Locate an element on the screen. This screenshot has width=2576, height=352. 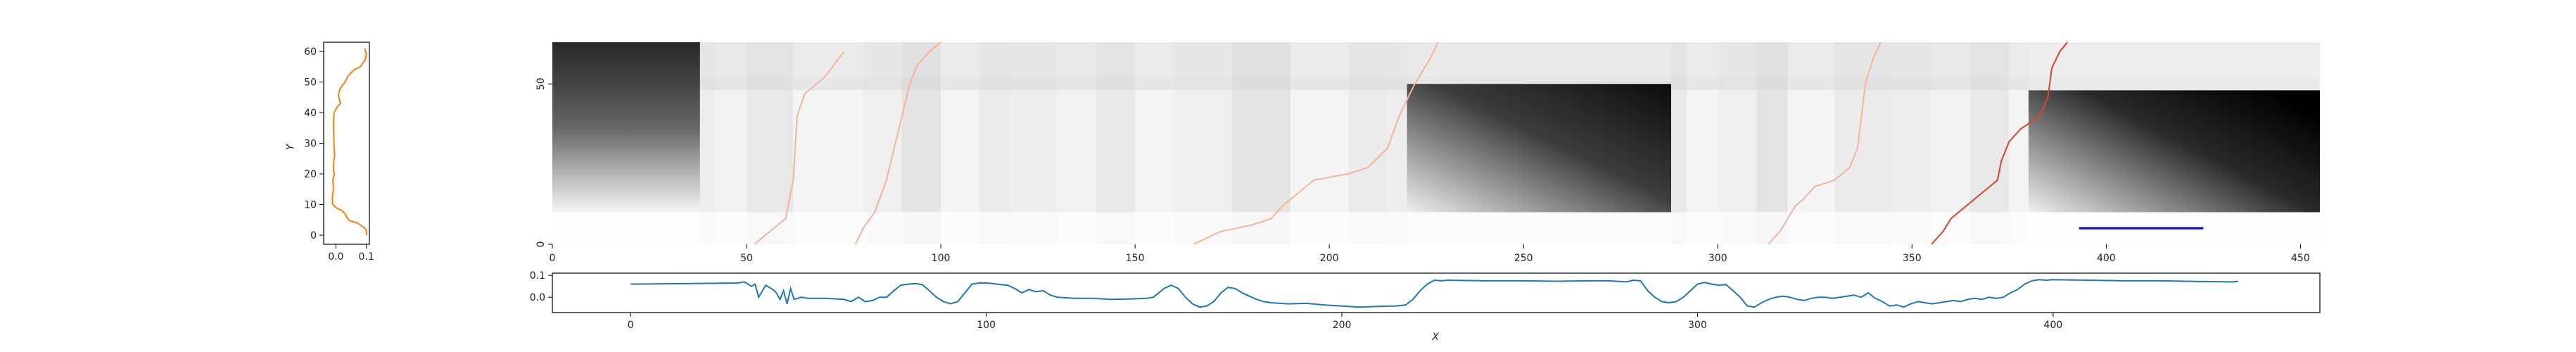
left-y-tick-label: 10 is located at coordinates (310, 204).